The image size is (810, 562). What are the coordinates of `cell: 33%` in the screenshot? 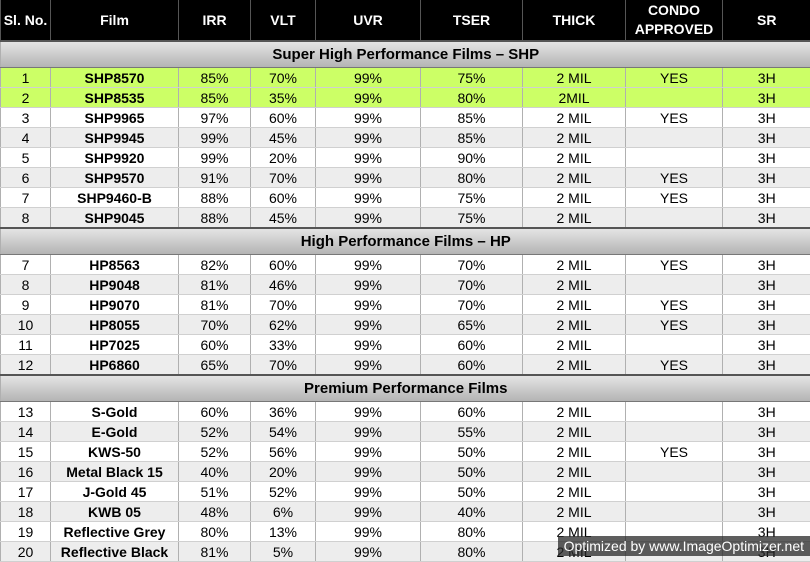 It's located at (283, 345).